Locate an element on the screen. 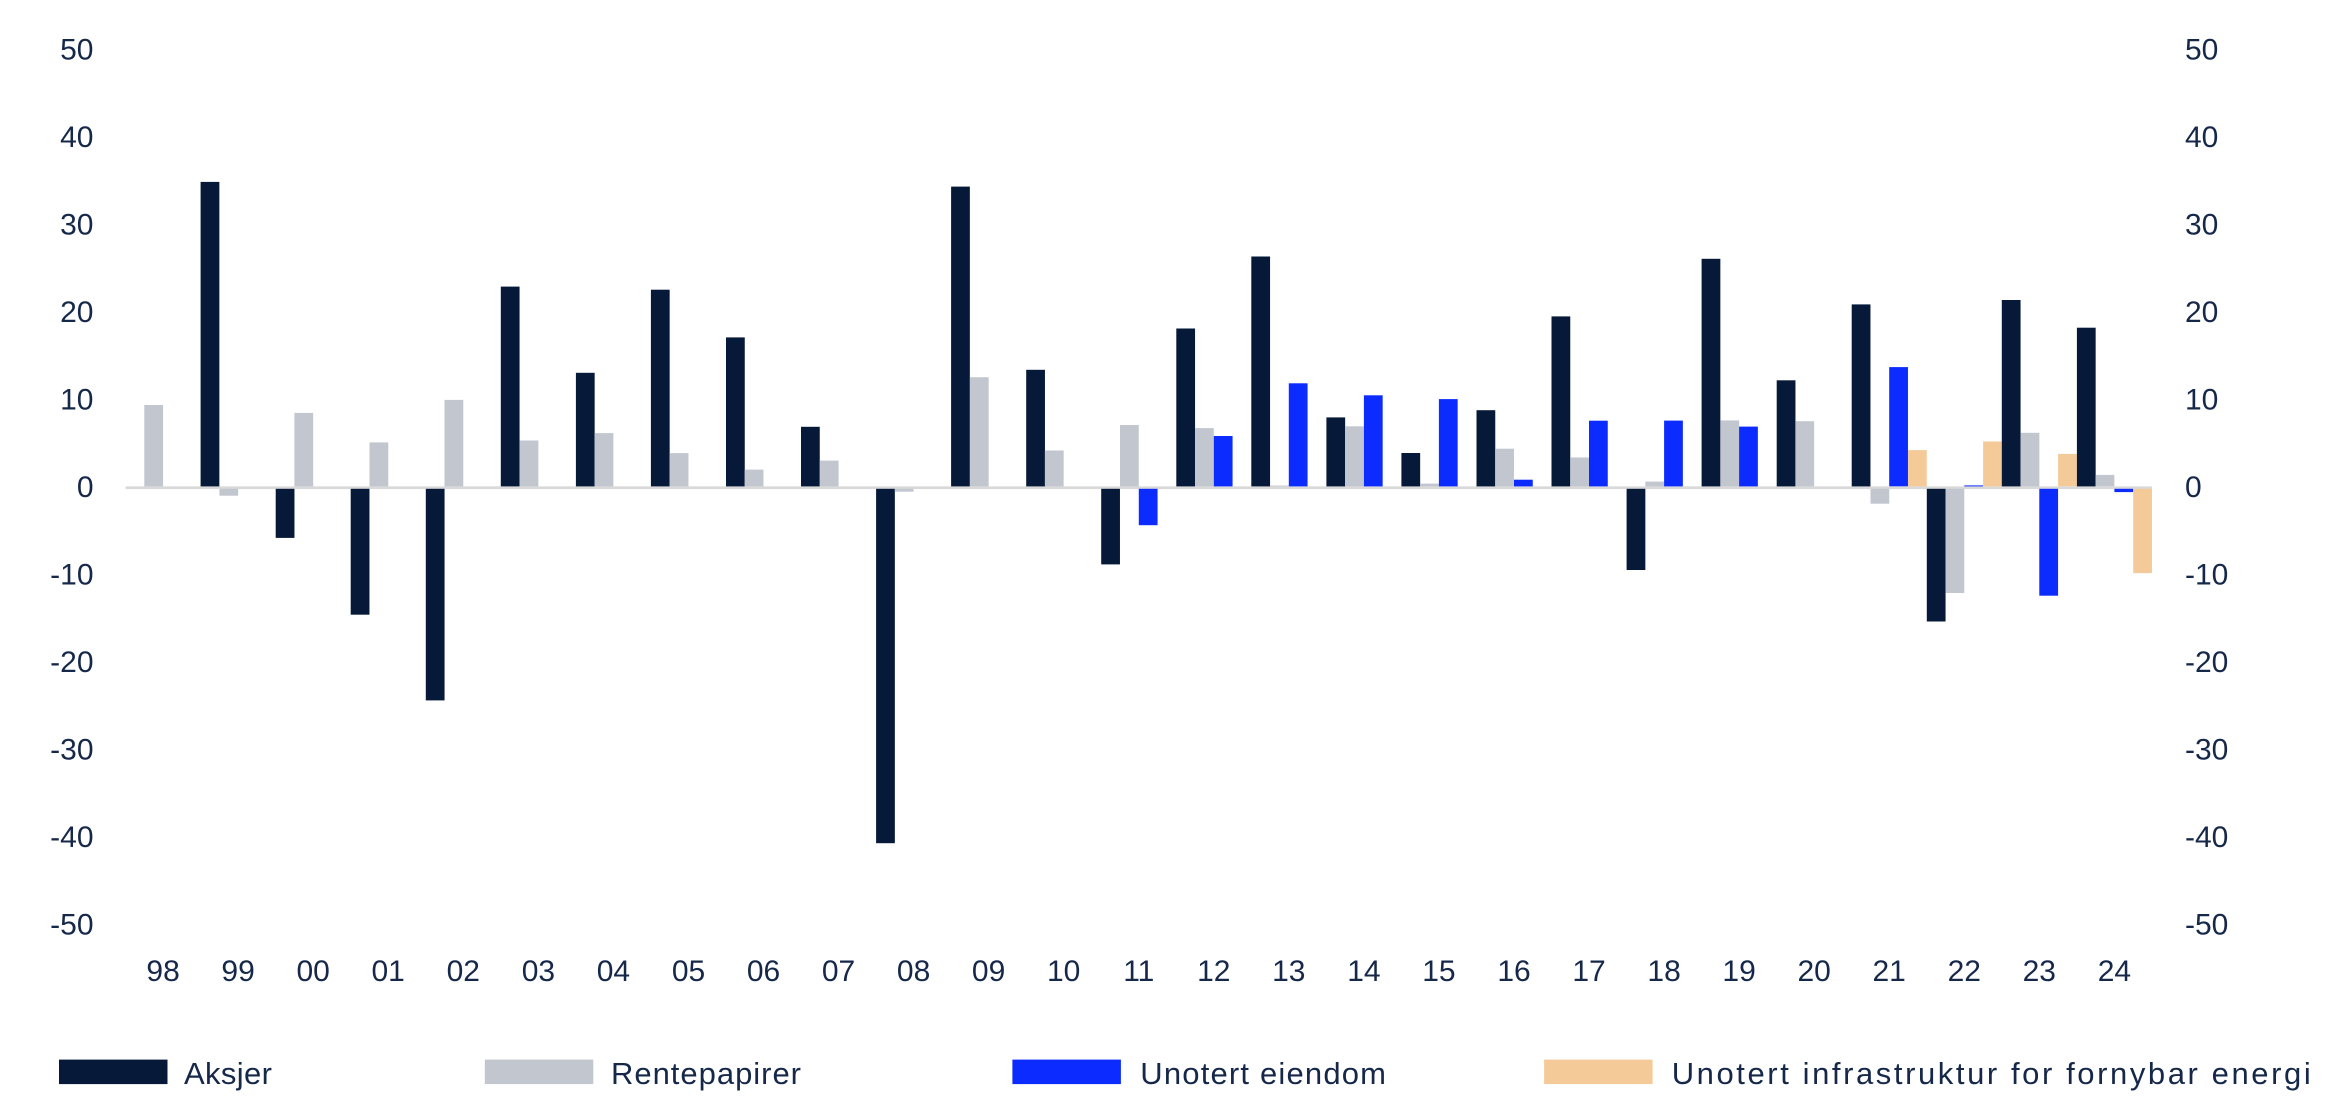  svg-text: 98 is located at coordinates (162, 971).